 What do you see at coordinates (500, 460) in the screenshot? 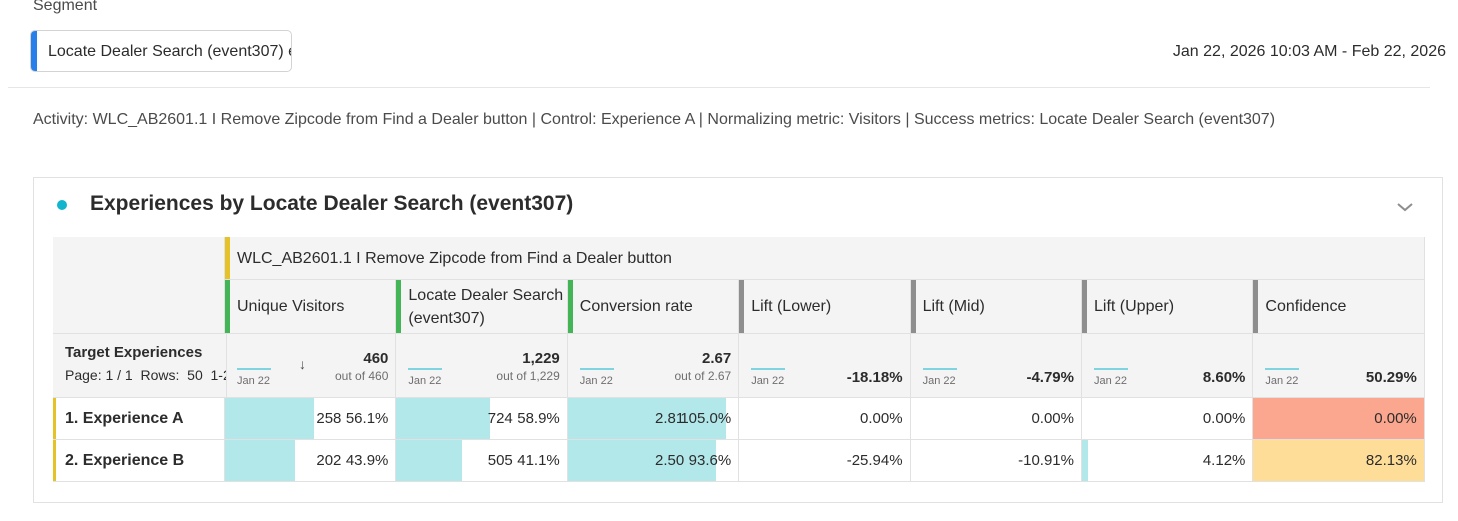
I see `cell-value: 505` at bounding box center [500, 460].